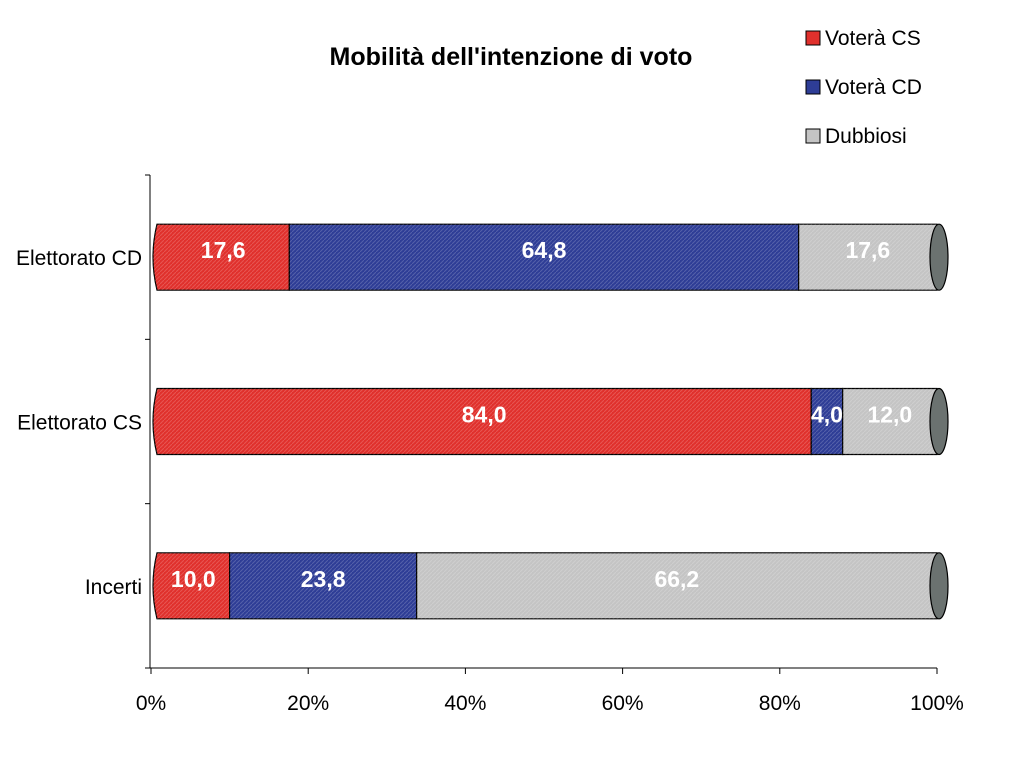 The height and width of the screenshot is (768, 1024). Describe the element at coordinates (113, 587) in the screenshot. I see `category-label: Incerti` at that location.